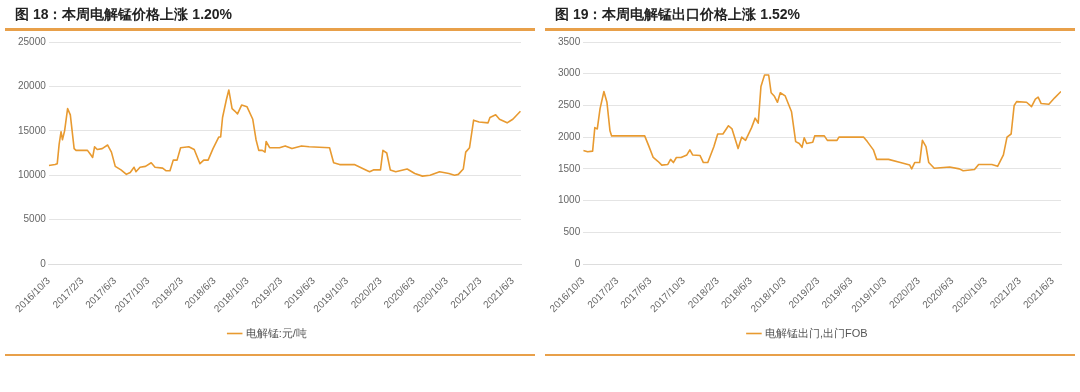 This screenshot has height=392, width=1080. What do you see at coordinates (569, 105) in the screenshot?
I see `y-tick-label: 2500` at bounding box center [569, 105].